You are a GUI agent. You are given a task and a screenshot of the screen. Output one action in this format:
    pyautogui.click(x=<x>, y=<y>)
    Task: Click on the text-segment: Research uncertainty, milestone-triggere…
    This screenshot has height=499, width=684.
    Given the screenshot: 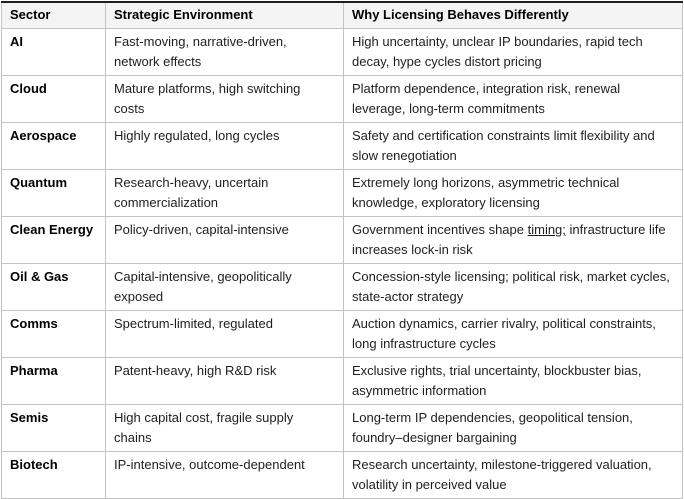 What is the action you would take?
    pyautogui.click(x=502, y=474)
    